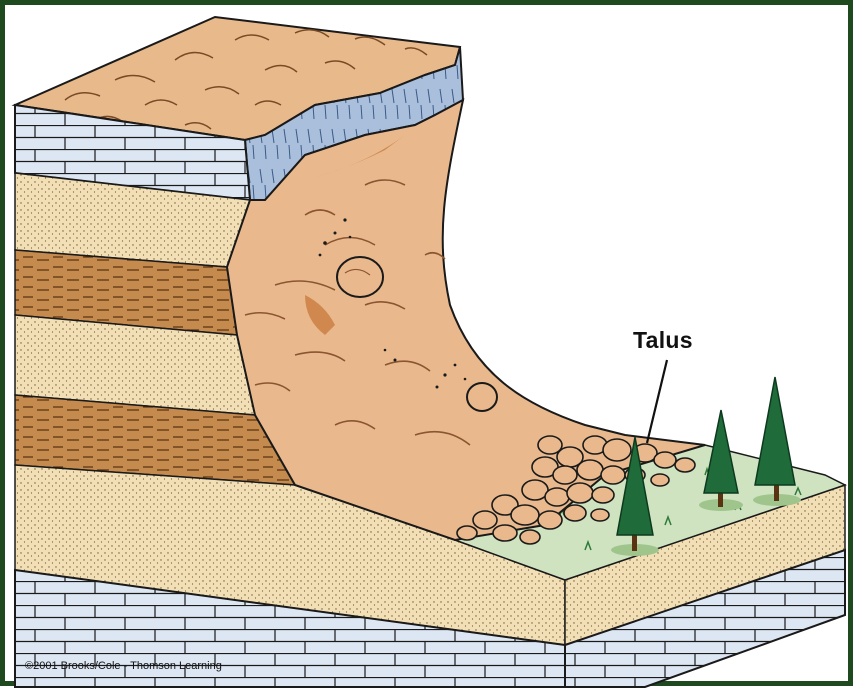 This screenshot has width=853, height=691. Describe the element at coordinates (663, 340) in the screenshot. I see `talus-label: Talus` at that location.